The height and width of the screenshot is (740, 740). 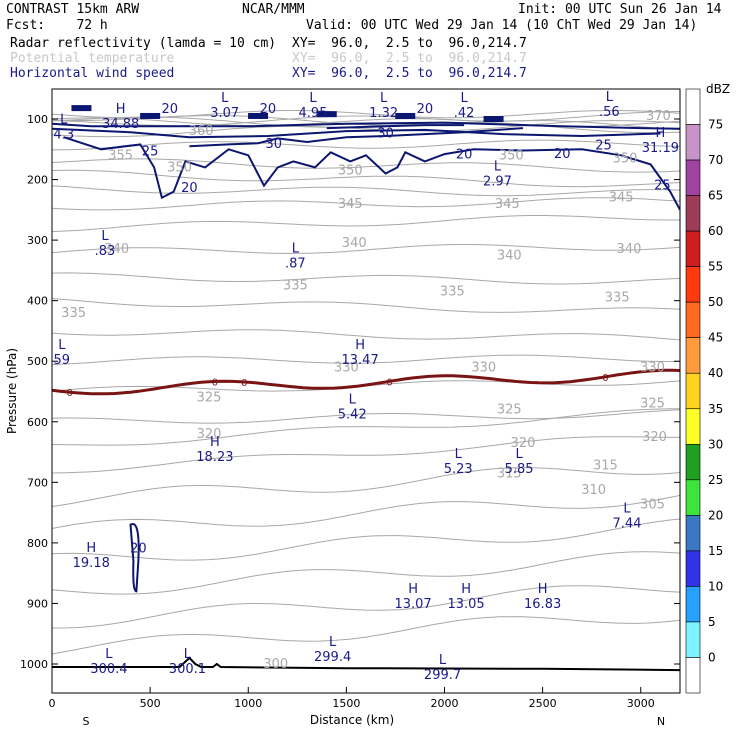 What do you see at coordinates (63, 134) in the screenshot?
I see `extremum-value: 4.3` at bounding box center [63, 134].